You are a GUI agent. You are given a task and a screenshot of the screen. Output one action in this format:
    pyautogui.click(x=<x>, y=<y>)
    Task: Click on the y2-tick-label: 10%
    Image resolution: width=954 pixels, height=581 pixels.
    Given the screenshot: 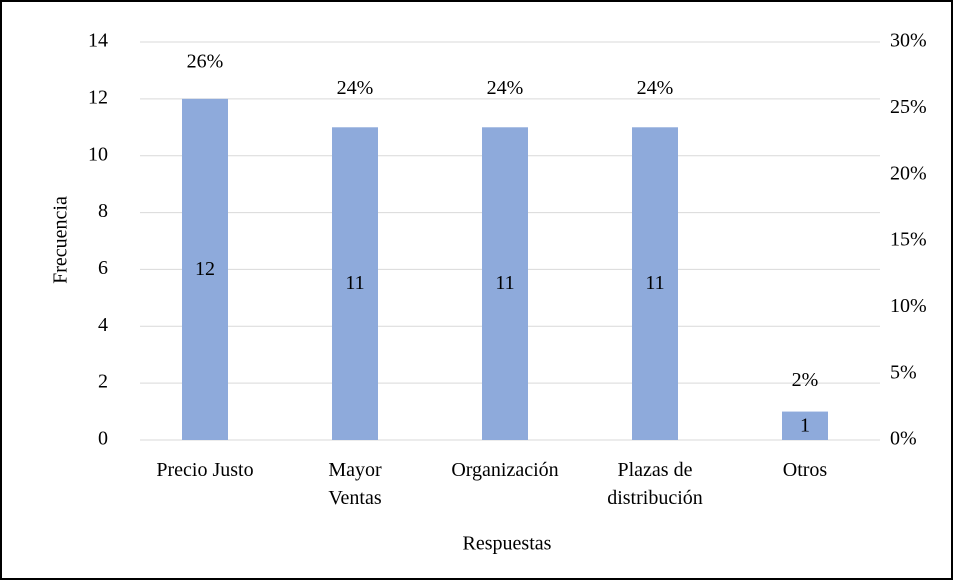 What is the action you would take?
    pyautogui.click(x=908, y=306)
    